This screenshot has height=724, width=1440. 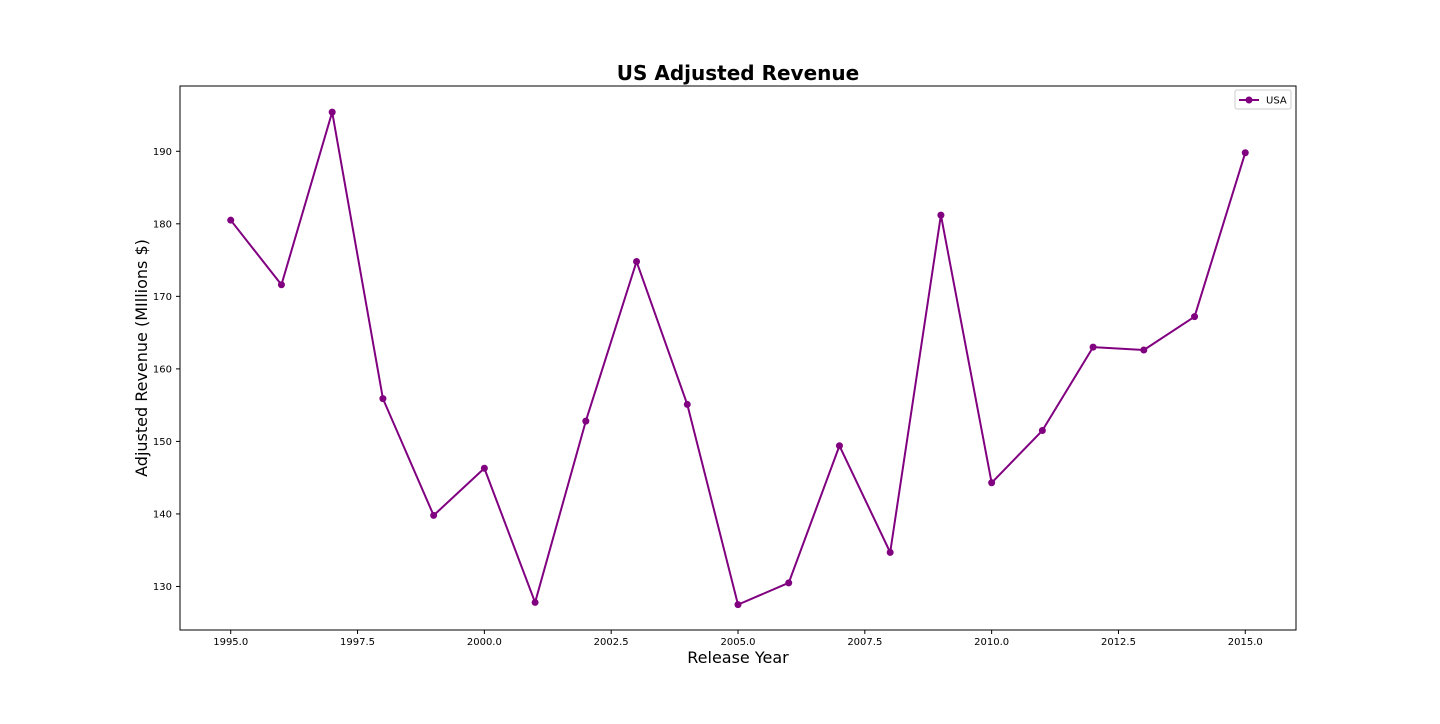 I want to click on x-tick-label: 1997.5, so click(x=357, y=642).